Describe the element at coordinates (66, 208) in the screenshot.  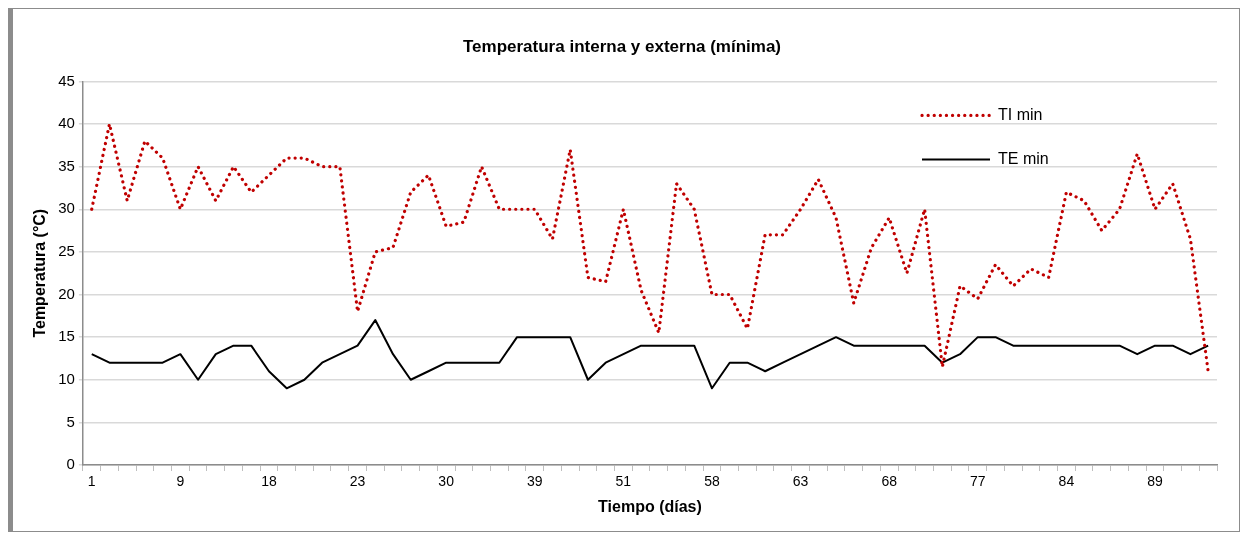
I see `y-tick-label: 30` at that location.